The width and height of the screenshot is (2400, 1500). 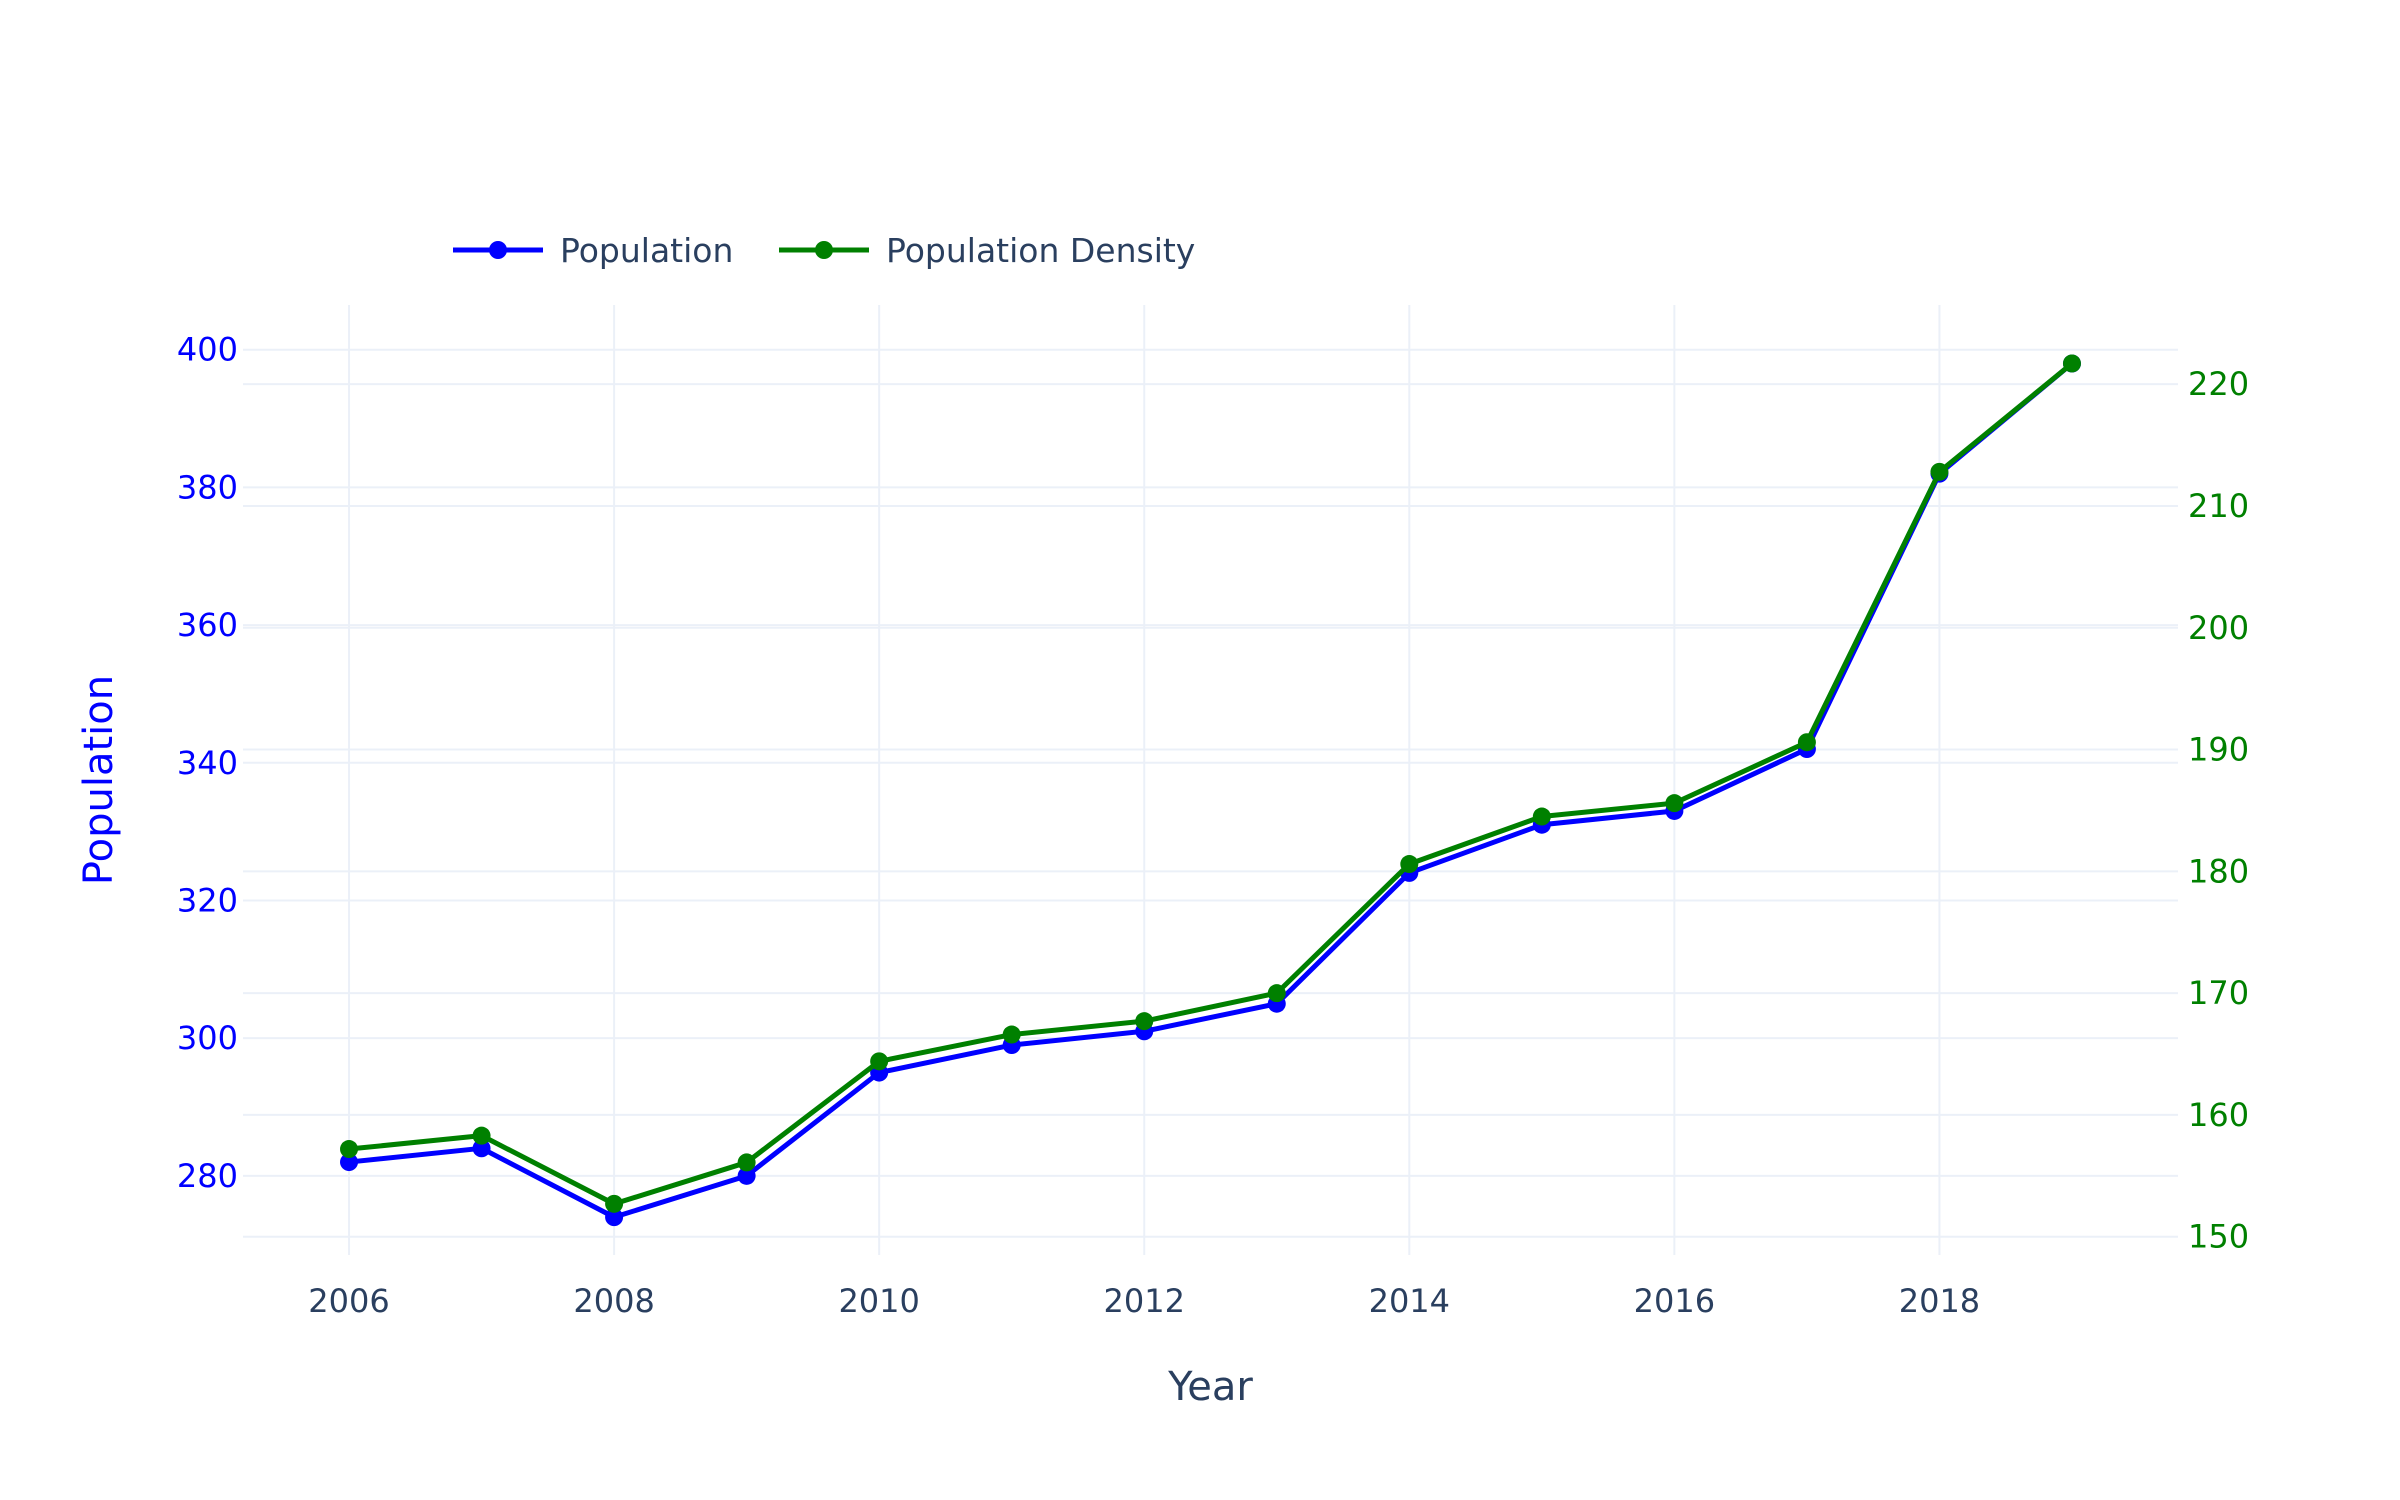 I want to click on x-axis-title: Year, so click(x=1210, y=1387).